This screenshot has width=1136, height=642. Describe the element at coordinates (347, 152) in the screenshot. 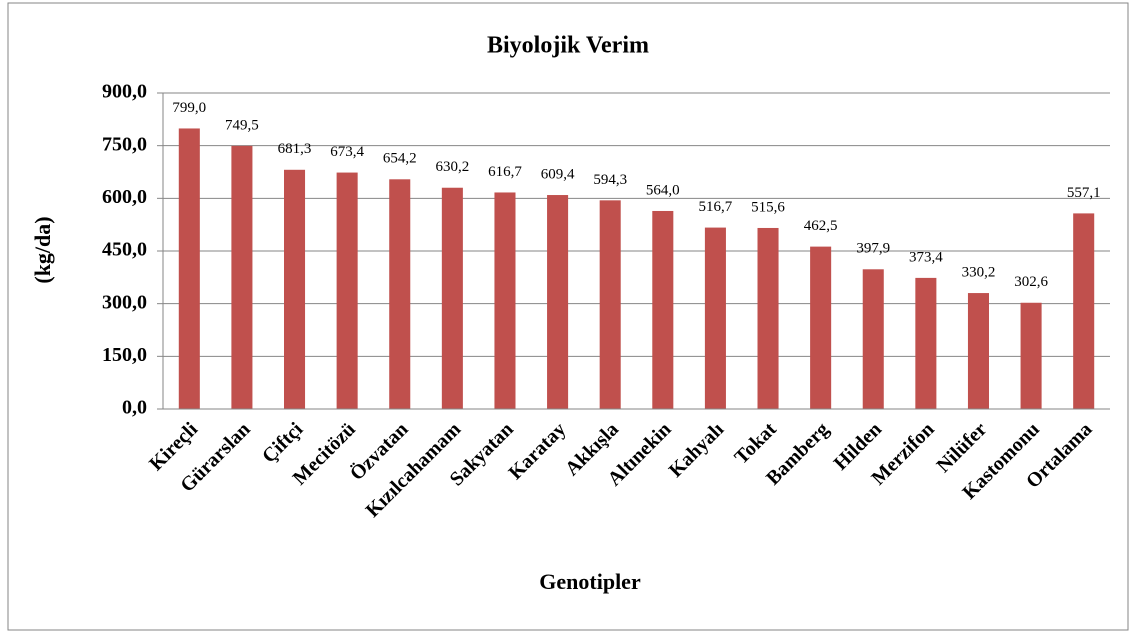

I see `data-label: 673,4` at that location.